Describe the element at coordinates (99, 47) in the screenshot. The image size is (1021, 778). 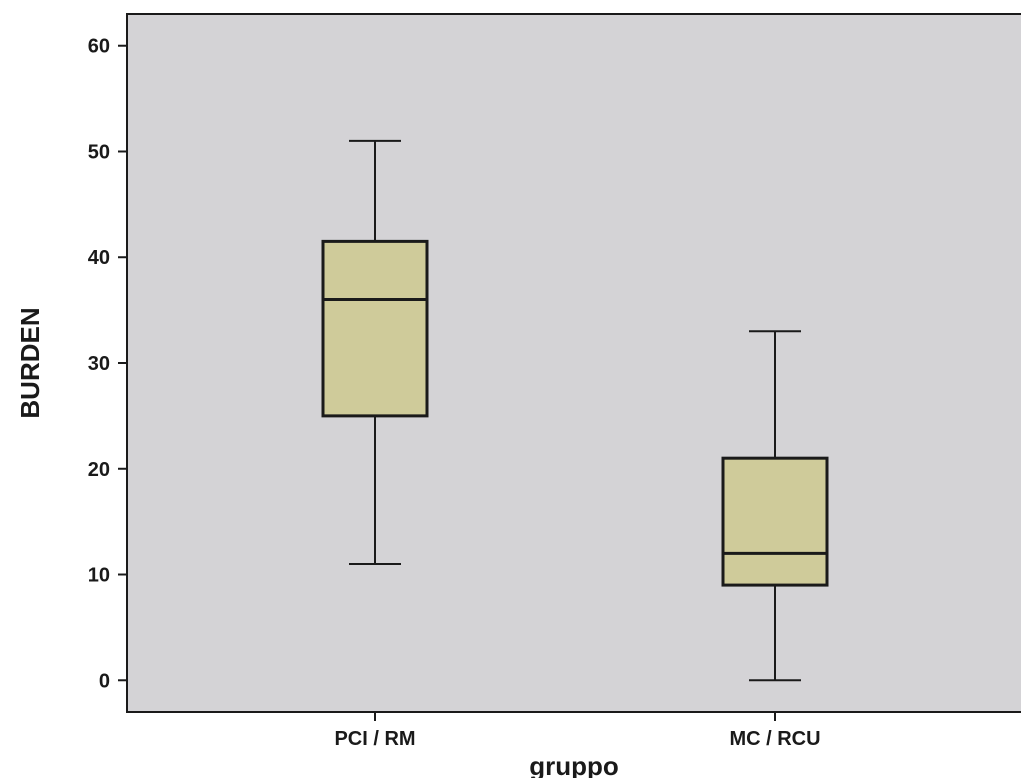
I see `y-tick-label: 60` at that location.